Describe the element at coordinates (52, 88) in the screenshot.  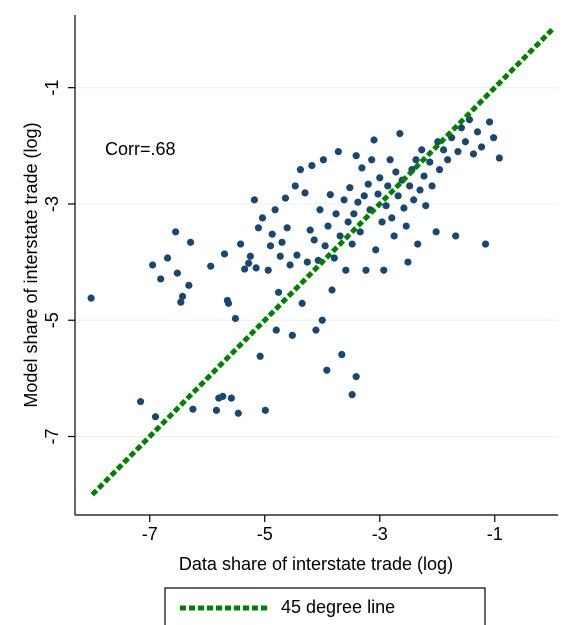
I see `y-tick-label: -1` at that location.